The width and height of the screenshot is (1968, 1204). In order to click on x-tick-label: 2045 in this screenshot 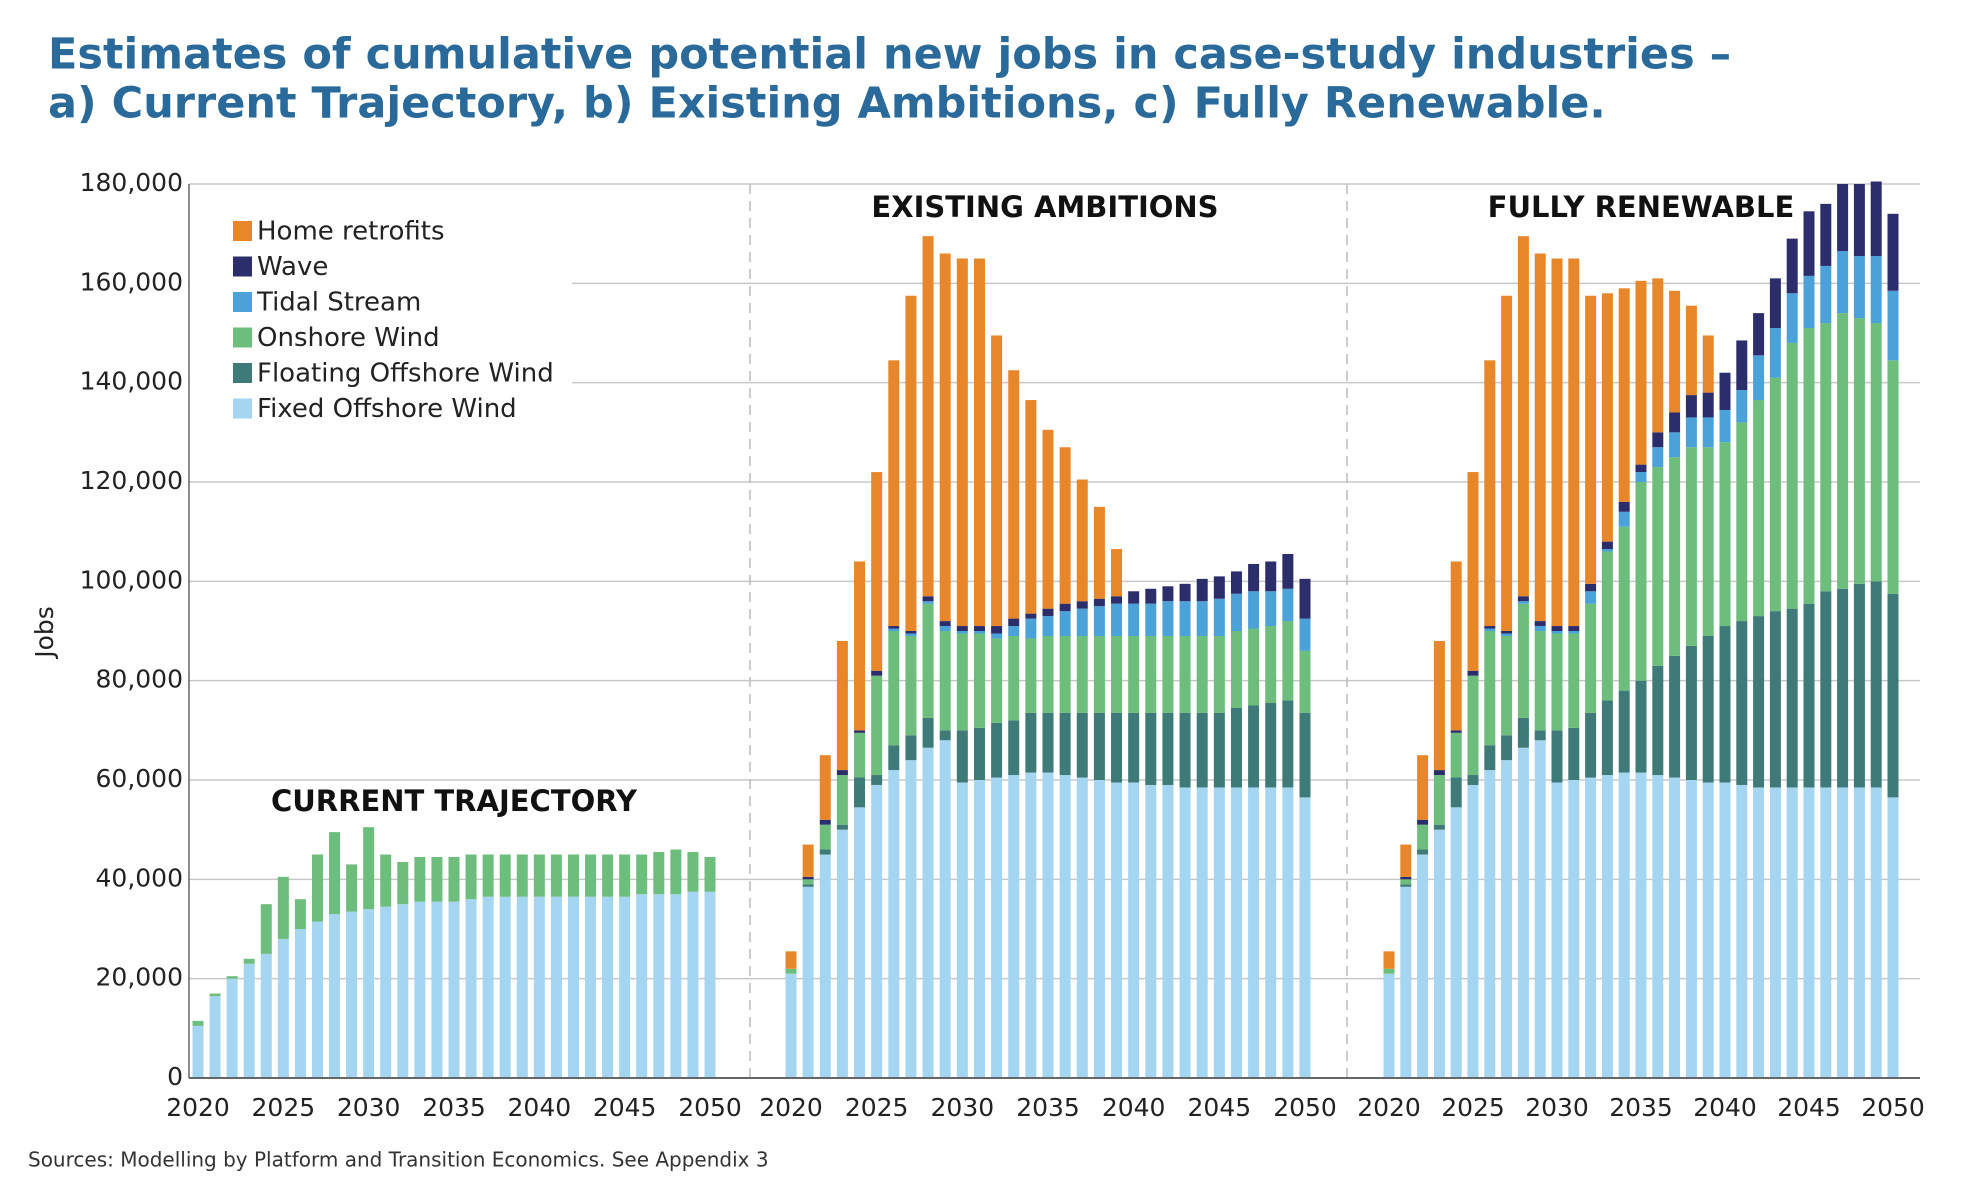, I will do `click(1809, 1107)`.